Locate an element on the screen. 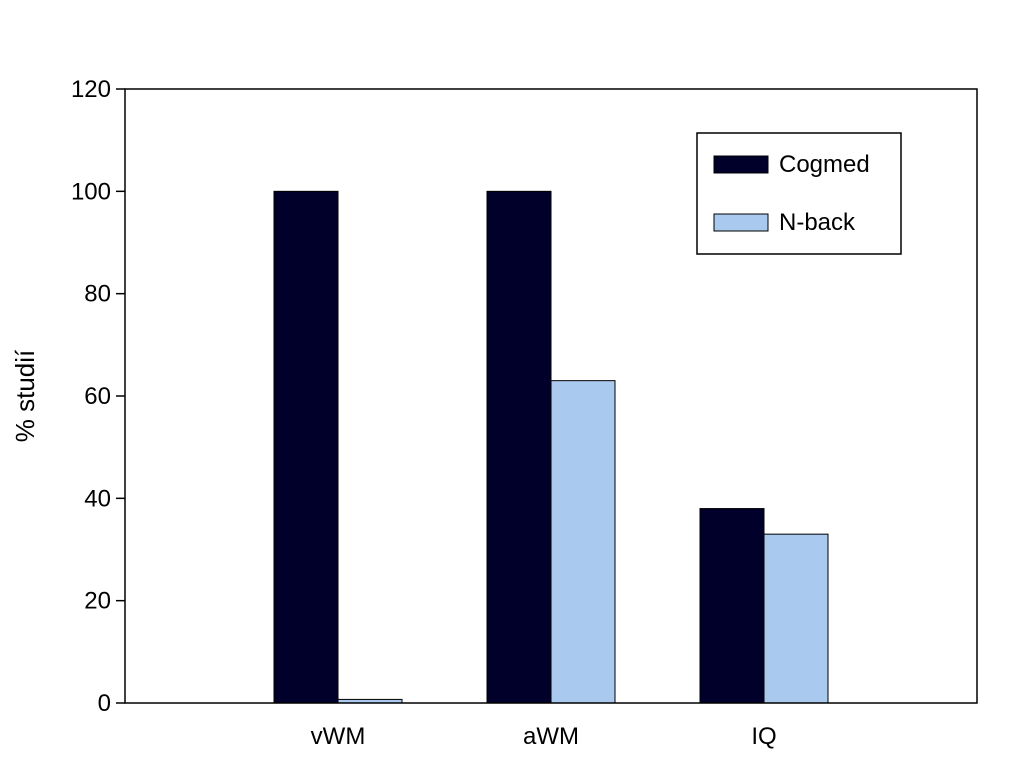  bar-cogmed-awm is located at coordinates (519, 447).